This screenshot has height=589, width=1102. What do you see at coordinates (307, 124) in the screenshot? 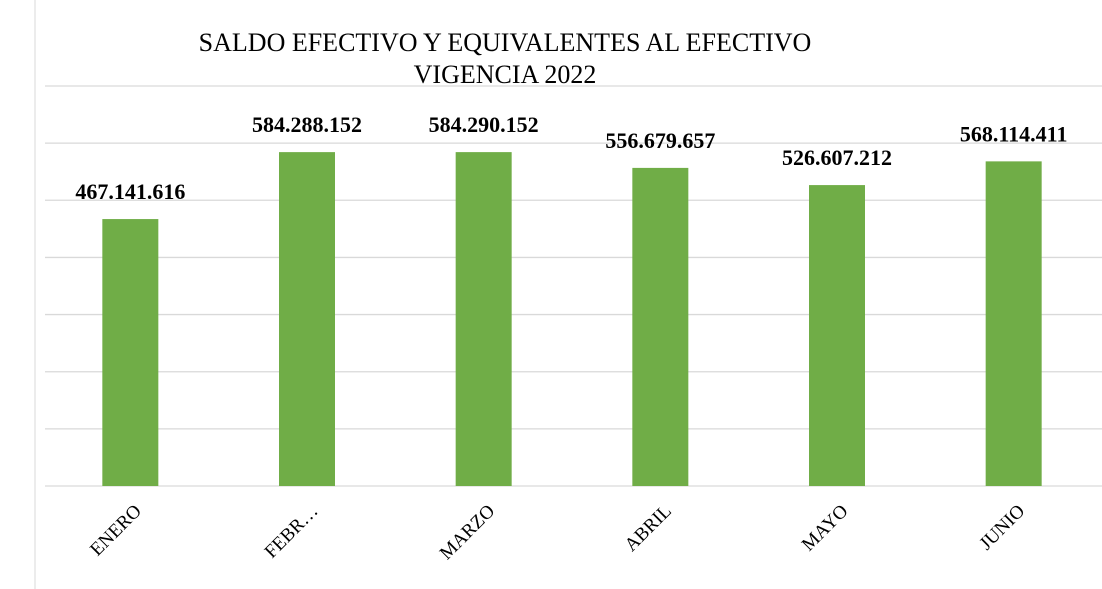
I see `value-label: 584.288.152` at bounding box center [307, 124].